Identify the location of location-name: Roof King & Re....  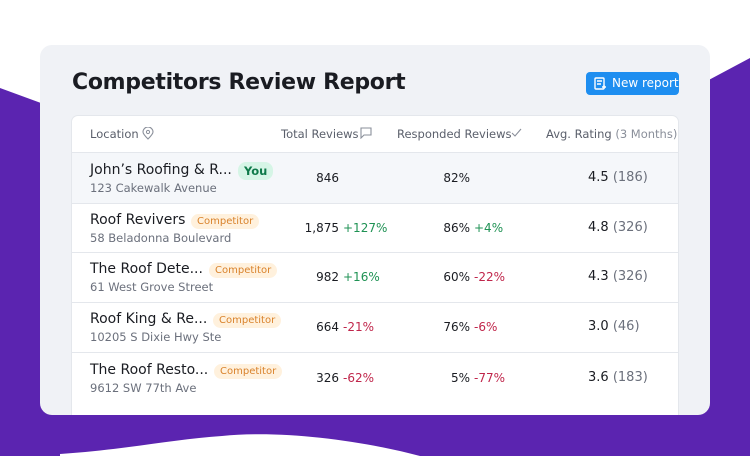
(149, 319).